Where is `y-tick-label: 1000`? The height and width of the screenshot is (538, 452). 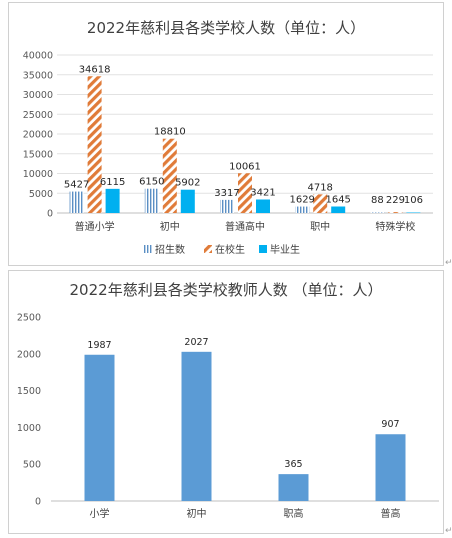 y-tick-label: 1000 is located at coordinates (29, 428).